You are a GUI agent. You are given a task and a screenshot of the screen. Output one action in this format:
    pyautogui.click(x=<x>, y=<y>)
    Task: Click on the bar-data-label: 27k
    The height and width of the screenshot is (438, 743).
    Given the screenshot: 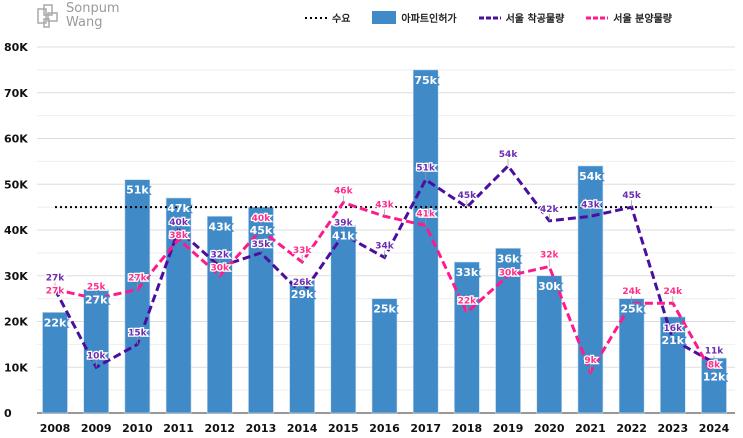 What is the action you would take?
    pyautogui.click(x=96, y=299)
    